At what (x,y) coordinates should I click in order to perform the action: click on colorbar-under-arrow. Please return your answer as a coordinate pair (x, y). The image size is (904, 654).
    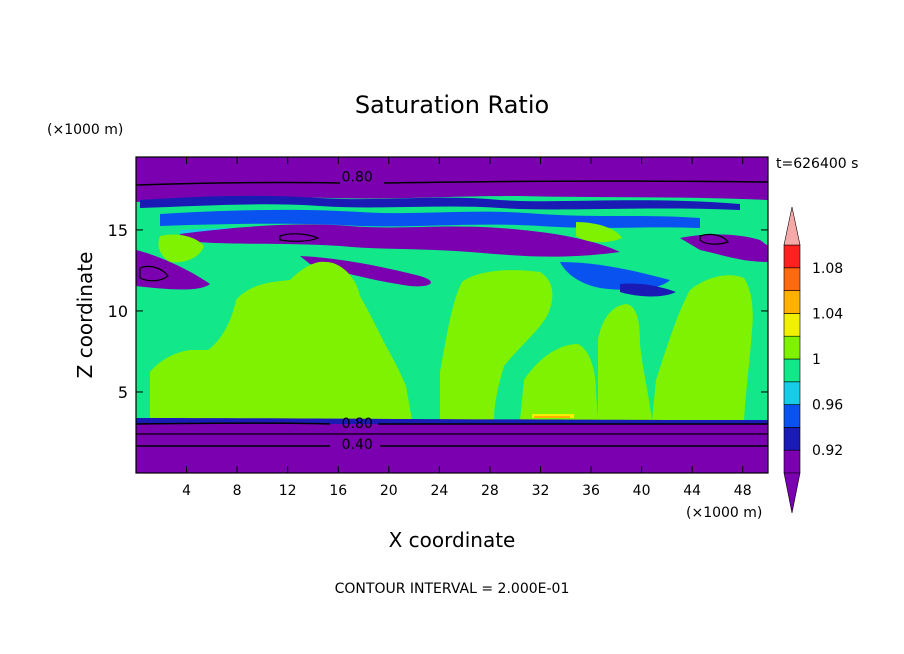
    Looking at the image, I should click on (792, 493).